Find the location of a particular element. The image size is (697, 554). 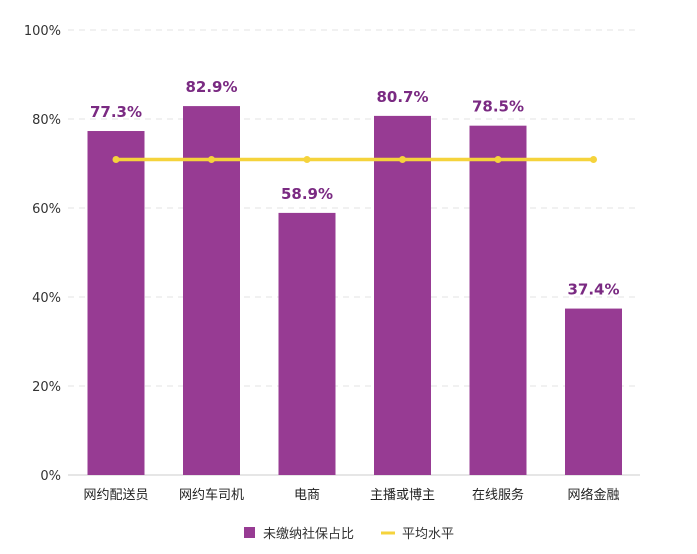

y-tick-label: 80% is located at coordinates (46, 120).